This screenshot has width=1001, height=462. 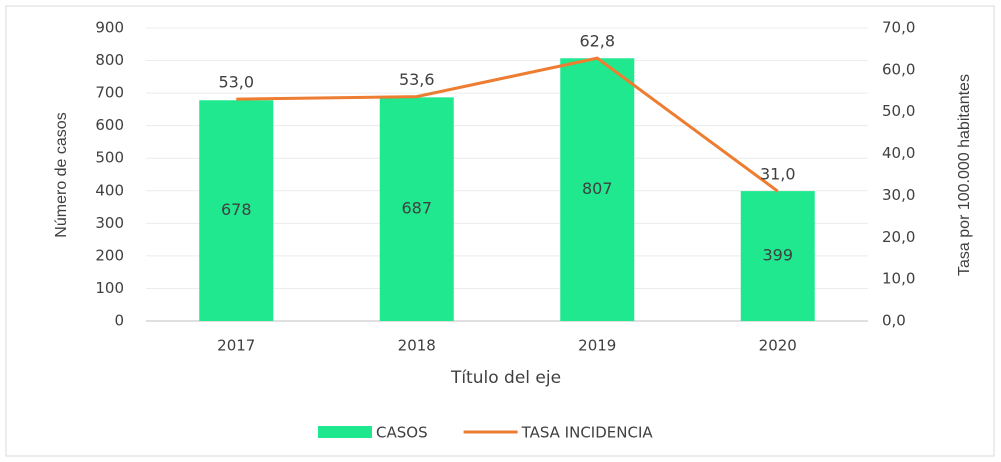 What do you see at coordinates (109, 288) in the screenshot?
I see `y-tick-label: 100` at bounding box center [109, 288].